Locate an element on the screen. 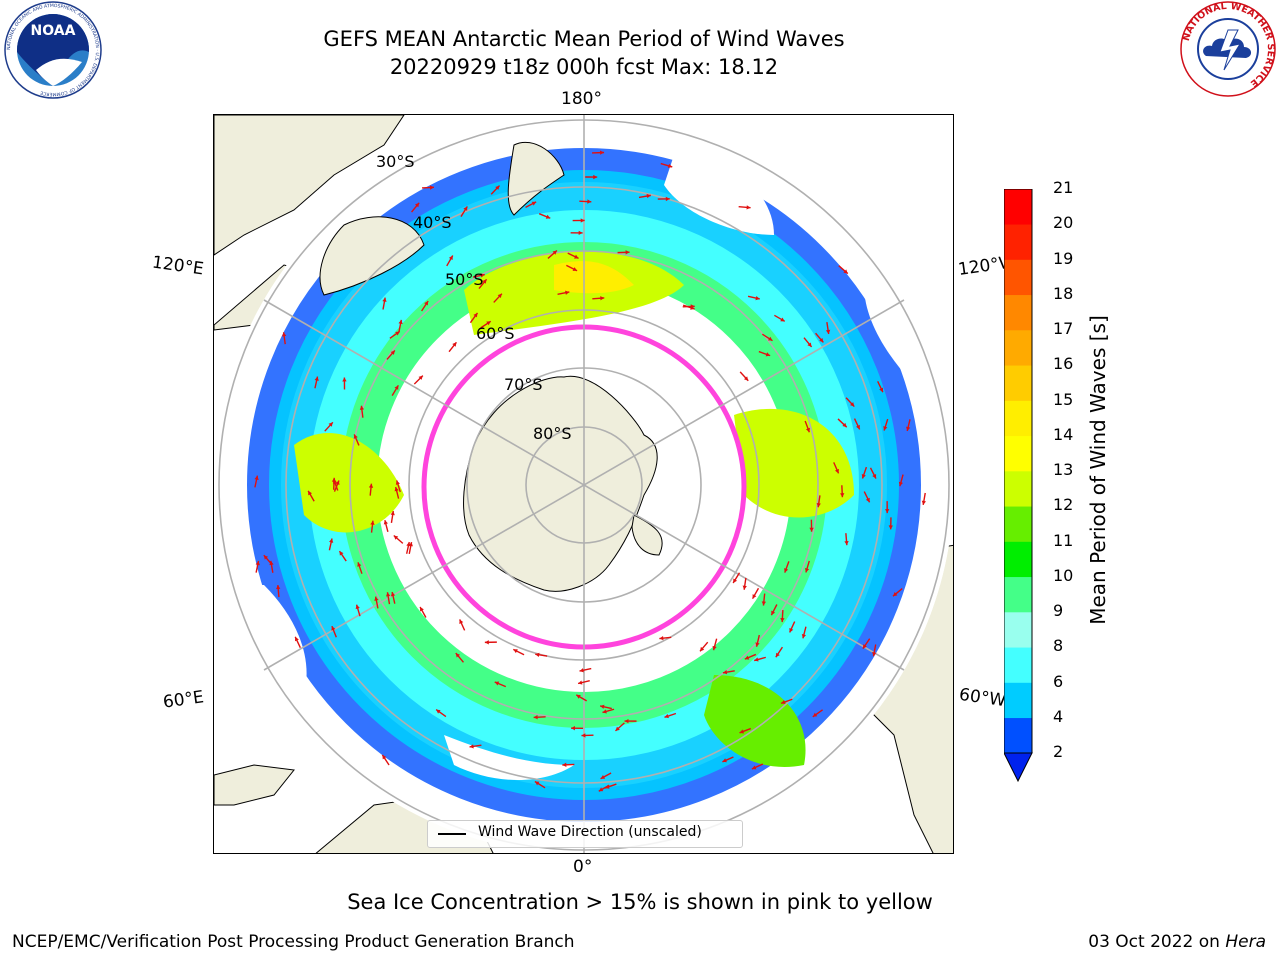 The width and height of the screenshot is (1280, 960). map-legend: Wind Wave Direction (unscaled) is located at coordinates (585, 834).